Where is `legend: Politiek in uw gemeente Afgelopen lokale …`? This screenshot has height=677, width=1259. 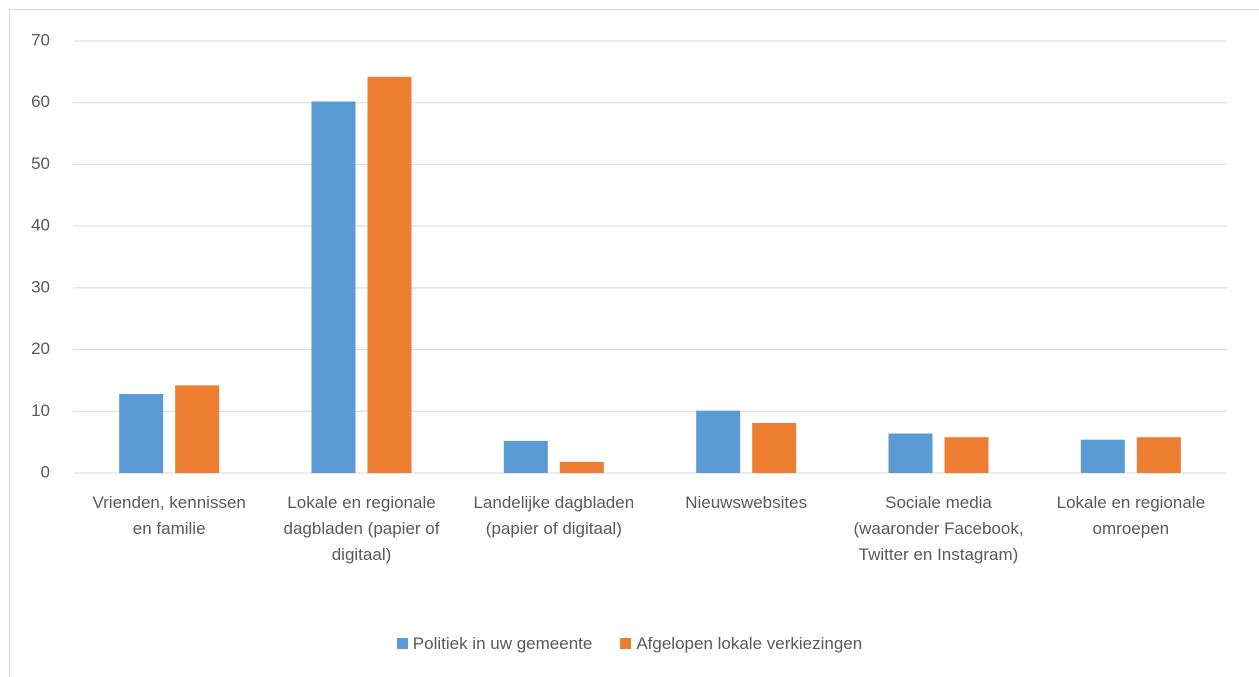 legend: Politiek in uw gemeente Afgelopen lokale … is located at coordinates (629, 644).